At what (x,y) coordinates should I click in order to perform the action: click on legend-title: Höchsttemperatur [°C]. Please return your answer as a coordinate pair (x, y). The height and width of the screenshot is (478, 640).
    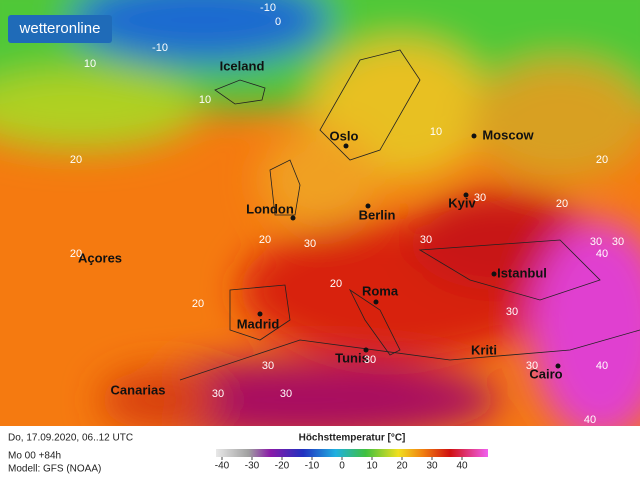
    Looking at the image, I should click on (352, 438).